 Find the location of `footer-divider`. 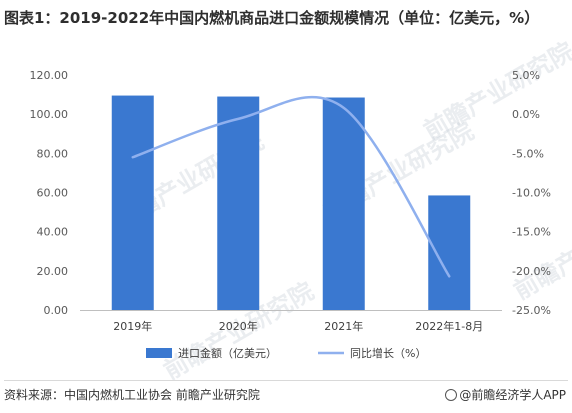

footer-divider is located at coordinates (286, 380).